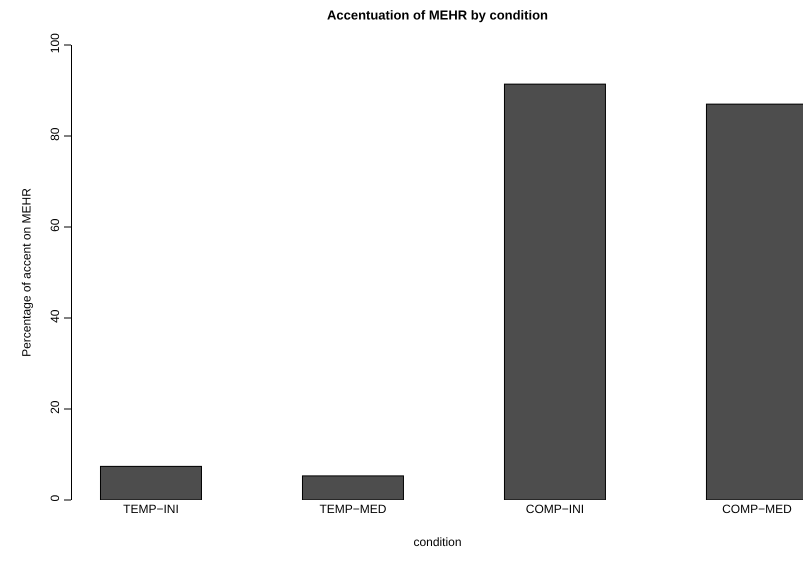 Image resolution: width=803 pixels, height=562 pixels. Describe the element at coordinates (353, 509) in the screenshot. I see `x-tick-label: TEMP−MED` at that location.